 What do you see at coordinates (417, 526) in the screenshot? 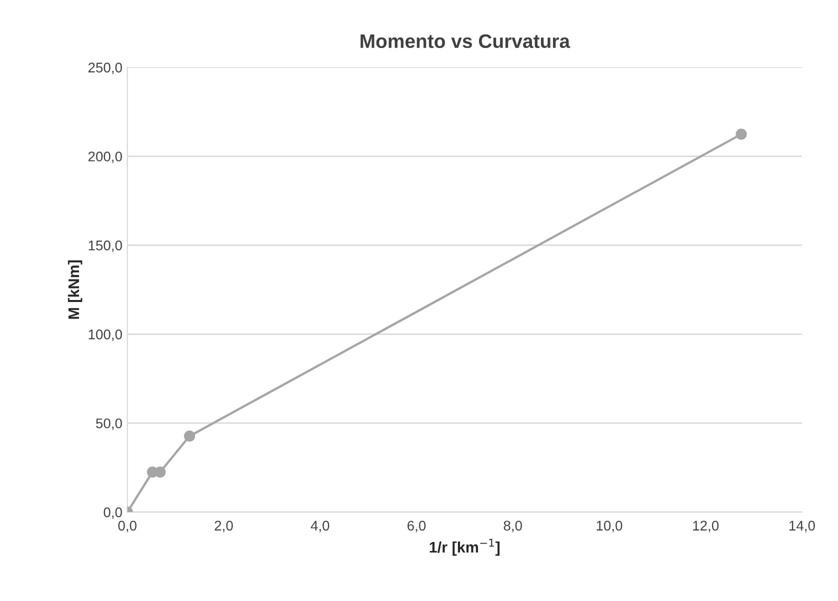
I see `x-tick-label: 6,0` at bounding box center [417, 526].